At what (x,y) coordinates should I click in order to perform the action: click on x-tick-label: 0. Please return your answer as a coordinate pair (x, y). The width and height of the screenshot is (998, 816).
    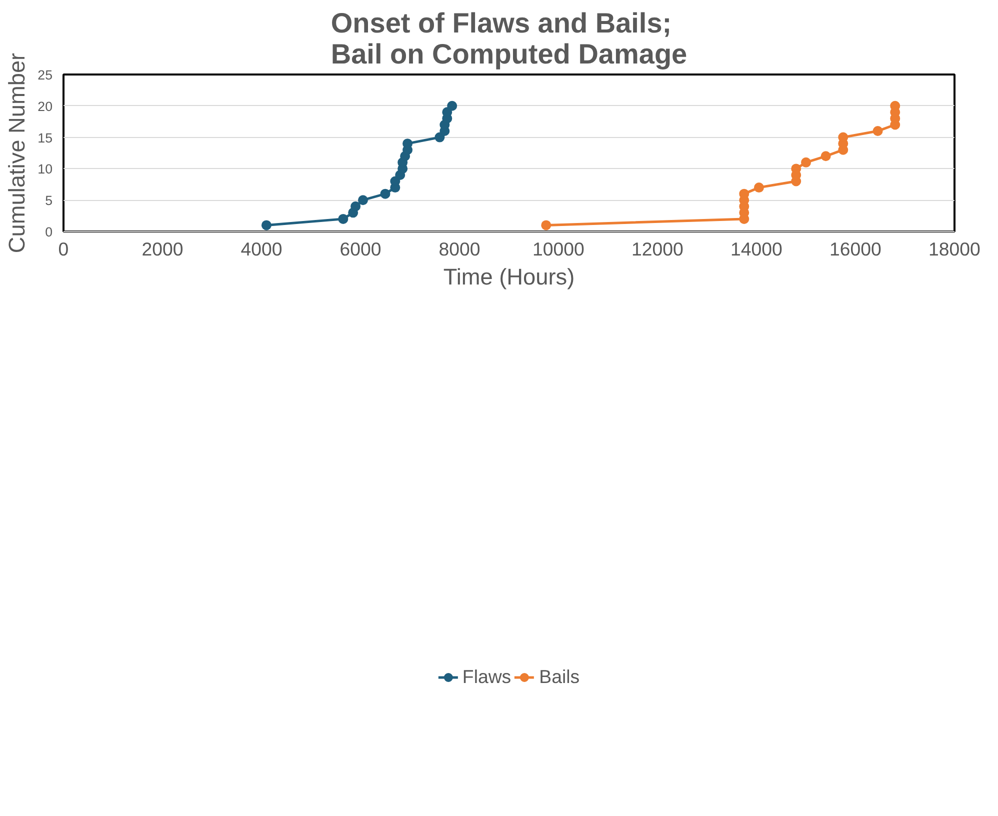
    Looking at the image, I should click on (63, 249).